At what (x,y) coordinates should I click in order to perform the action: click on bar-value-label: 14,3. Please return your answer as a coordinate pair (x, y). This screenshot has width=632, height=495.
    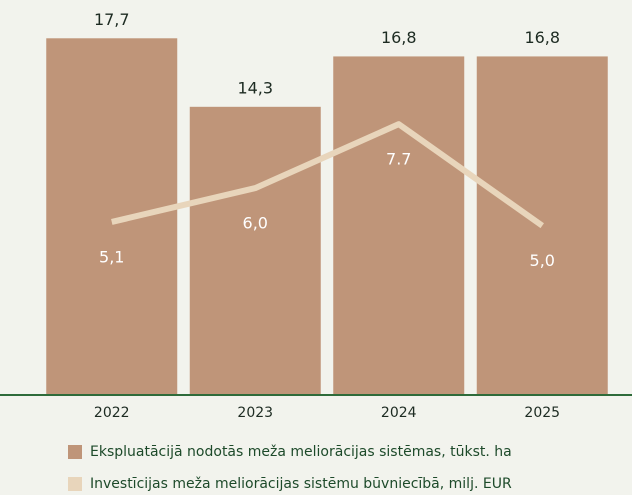
    Looking at the image, I should click on (255, 87).